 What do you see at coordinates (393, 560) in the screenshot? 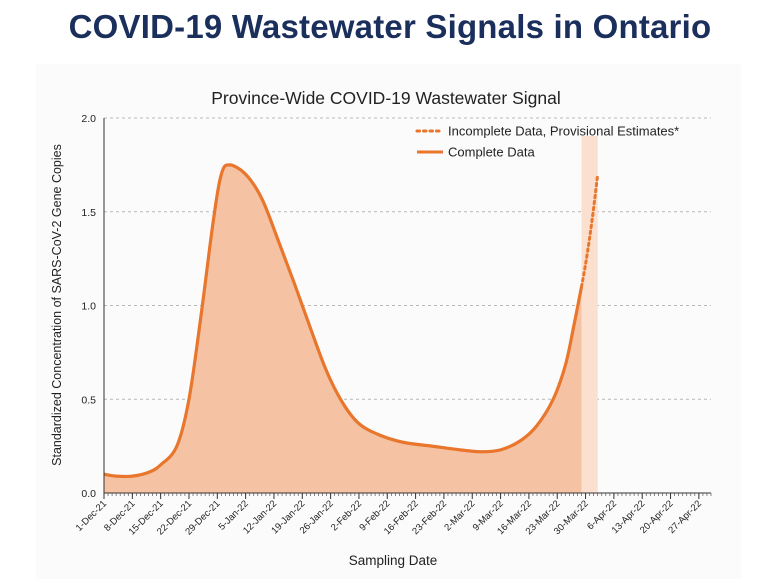
I see `x-axis-label: Sampling Date` at bounding box center [393, 560].